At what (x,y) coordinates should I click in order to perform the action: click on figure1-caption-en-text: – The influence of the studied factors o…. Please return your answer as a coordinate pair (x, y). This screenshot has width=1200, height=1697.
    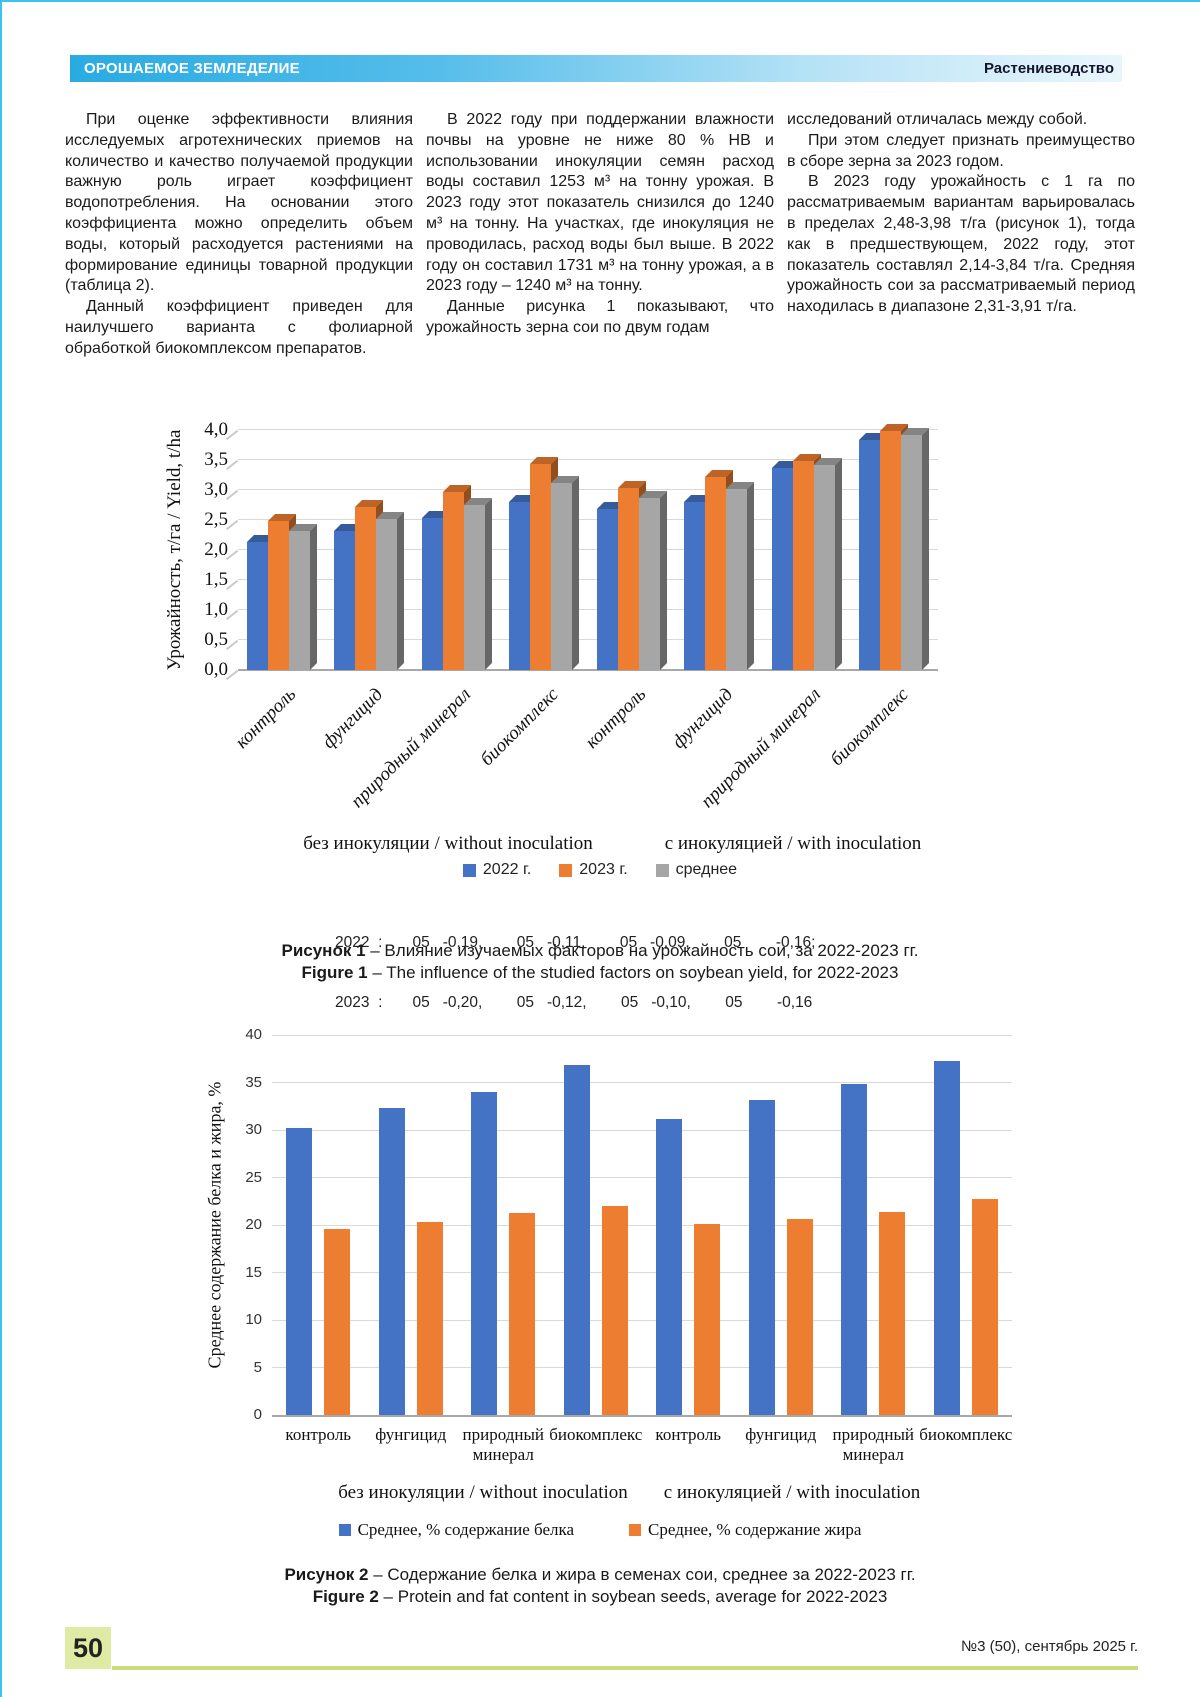
    Looking at the image, I should click on (633, 972).